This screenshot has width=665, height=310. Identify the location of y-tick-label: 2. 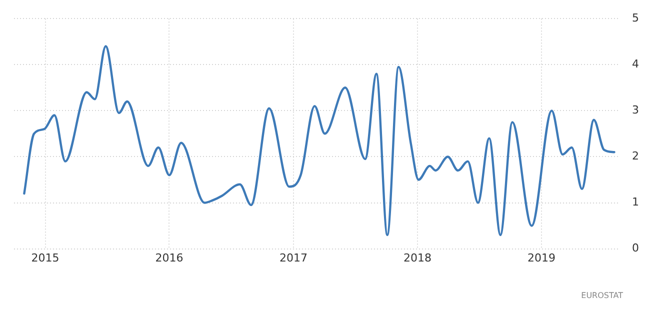
(635, 156).